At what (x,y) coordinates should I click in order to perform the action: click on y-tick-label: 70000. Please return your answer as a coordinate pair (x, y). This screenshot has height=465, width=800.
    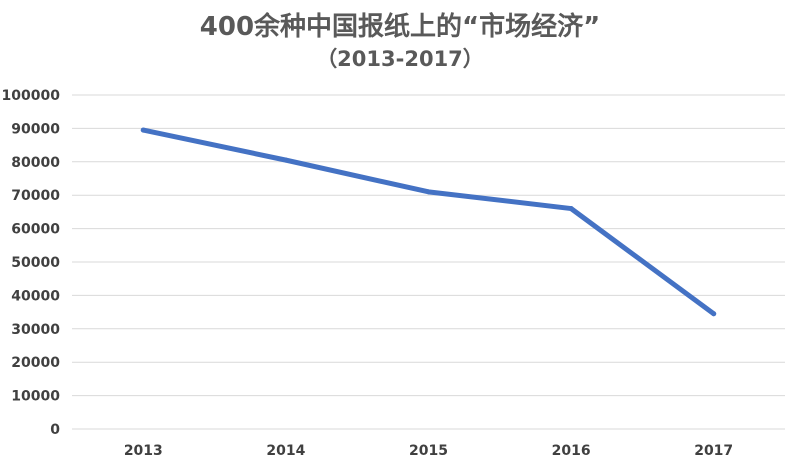
    Looking at the image, I should click on (35, 196).